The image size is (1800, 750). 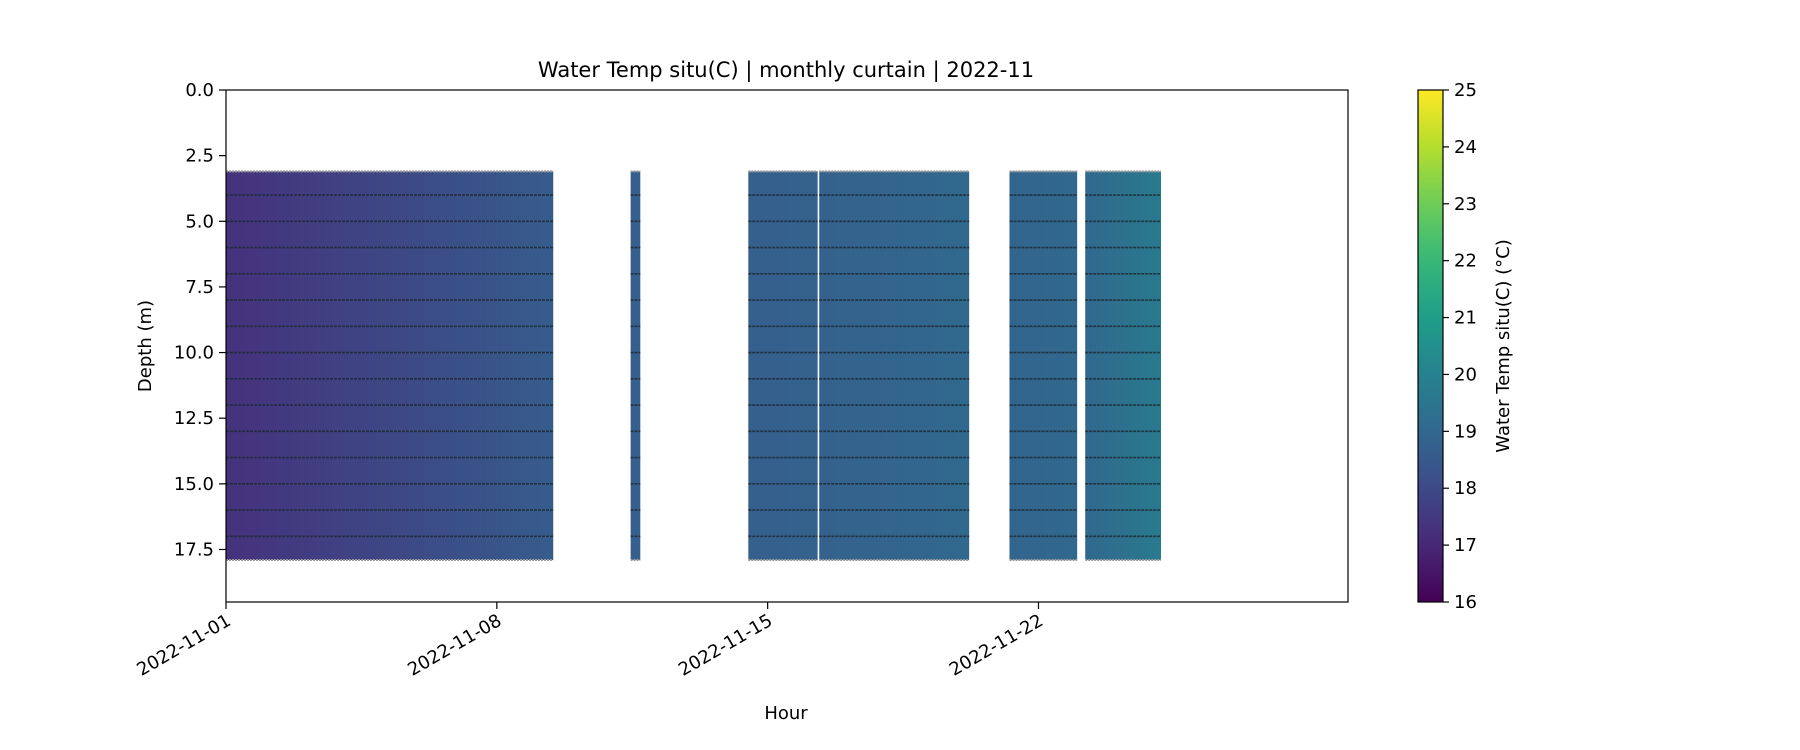 I want to click on y-axis: 0.0 2.5 5.0 7.5 10.0 12.5 15.0 17.5, so click(x=200, y=320).